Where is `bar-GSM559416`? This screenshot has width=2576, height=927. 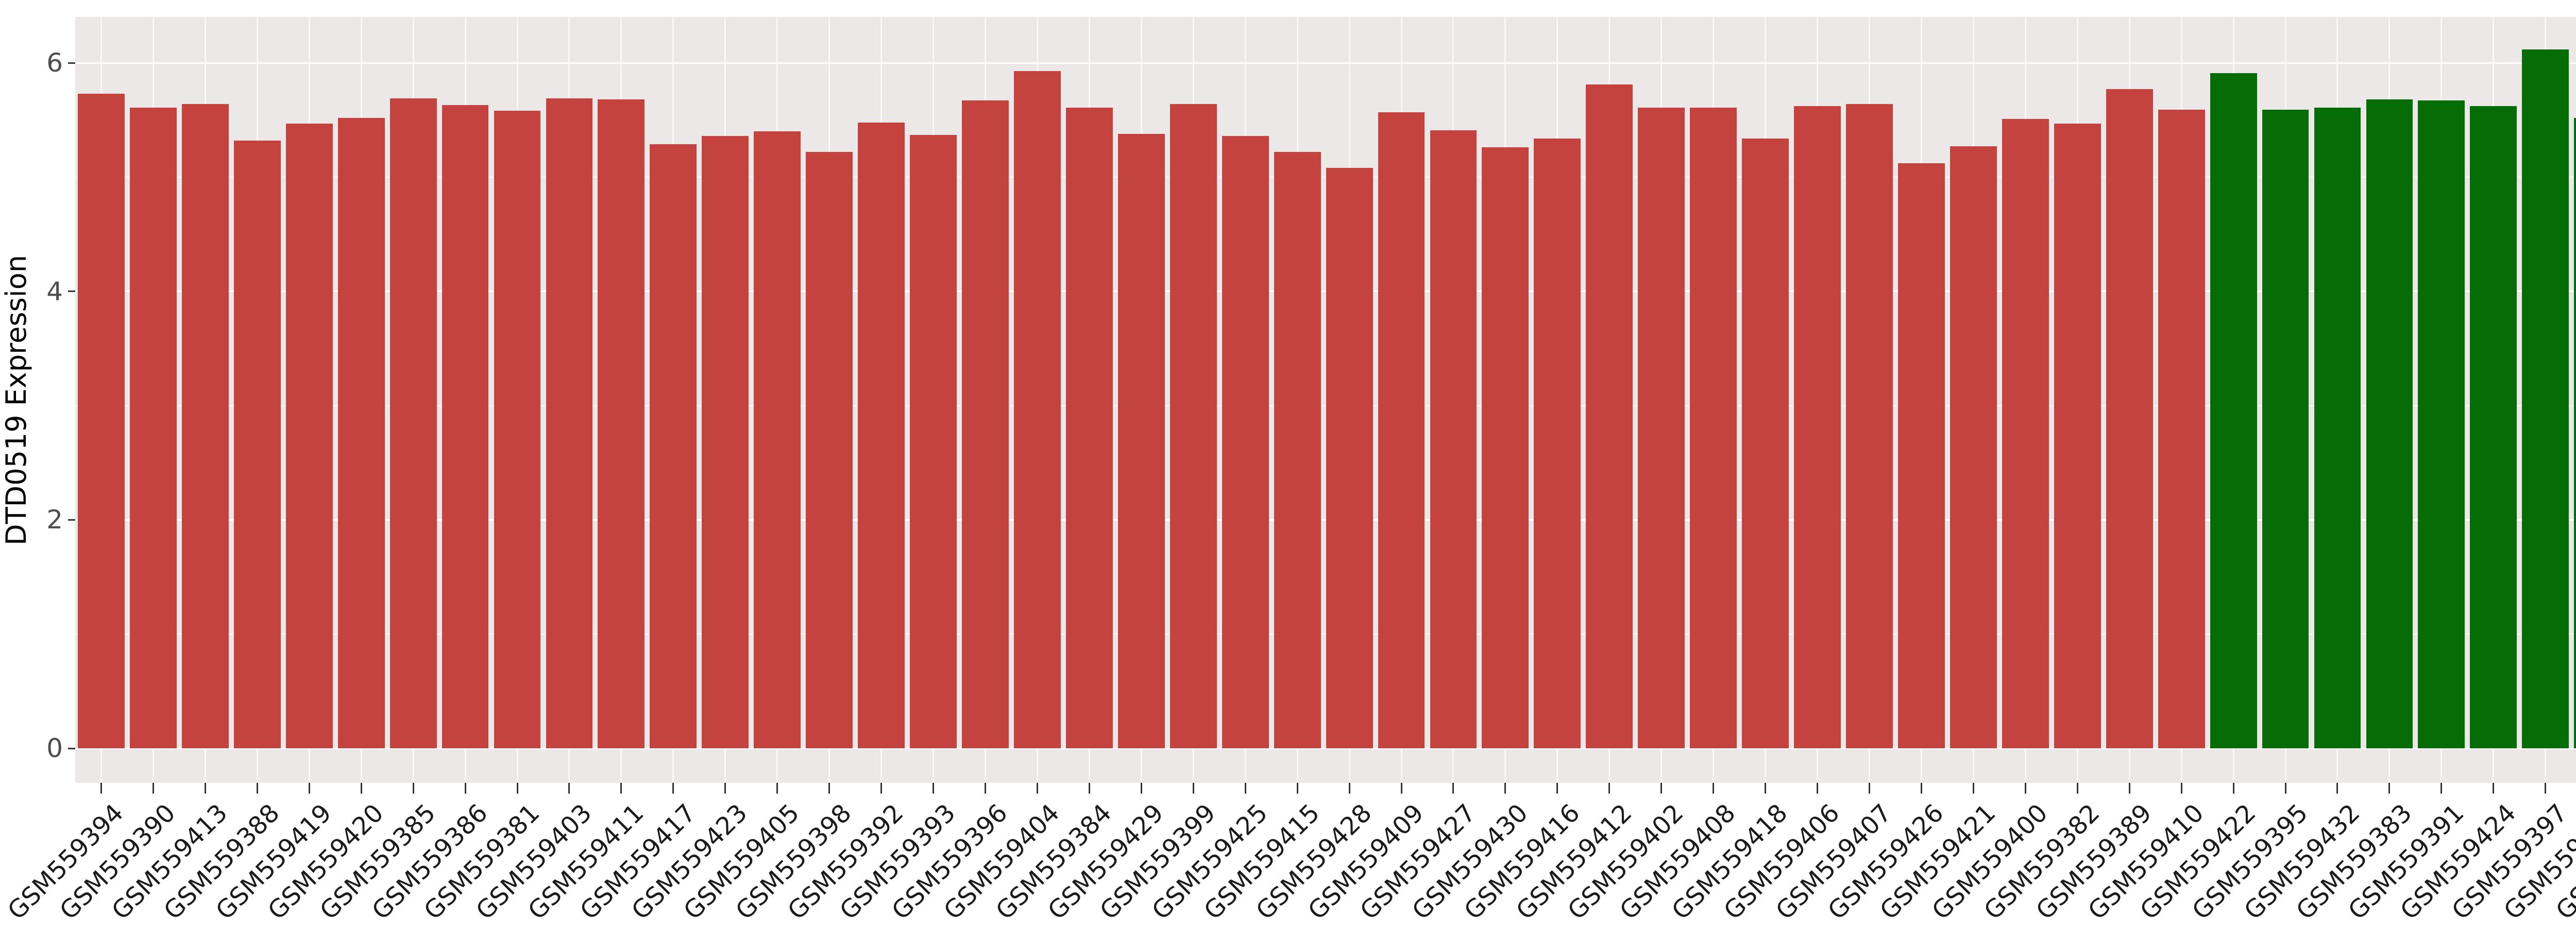
bar-GSM559416 is located at coordinates (1557, 443).